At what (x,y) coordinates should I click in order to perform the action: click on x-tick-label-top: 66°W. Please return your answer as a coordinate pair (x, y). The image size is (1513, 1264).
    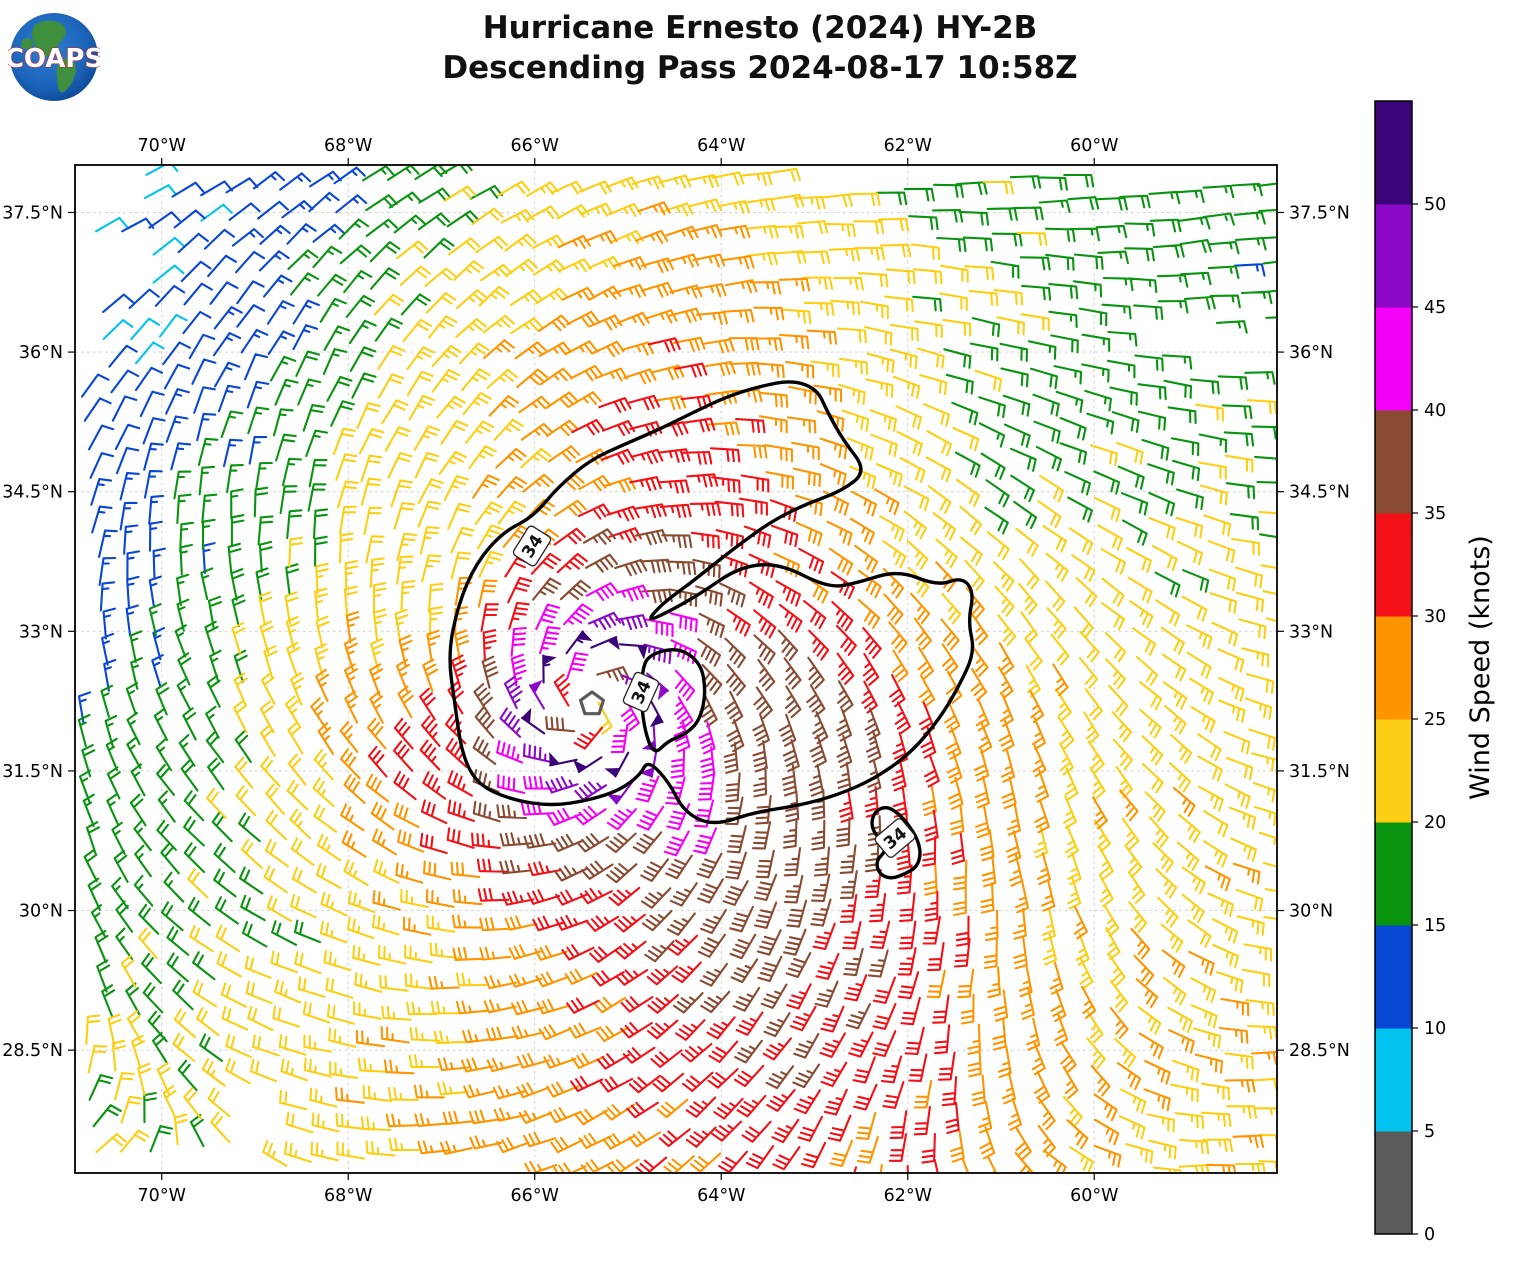
    Looking at the image, I should click on (535, 146).